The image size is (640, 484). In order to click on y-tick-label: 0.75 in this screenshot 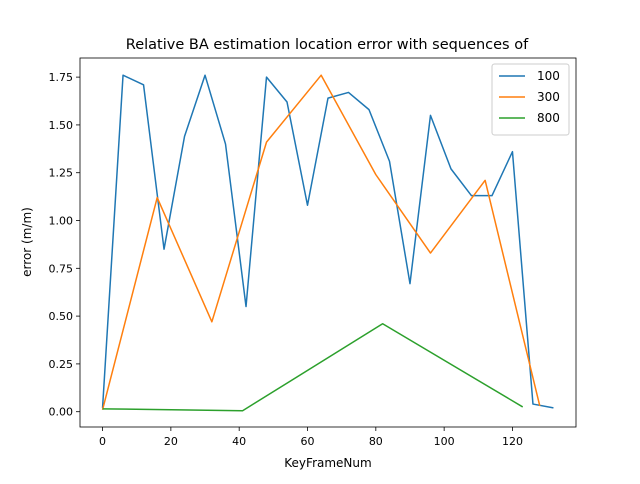, I will do `click(61, 268)`.